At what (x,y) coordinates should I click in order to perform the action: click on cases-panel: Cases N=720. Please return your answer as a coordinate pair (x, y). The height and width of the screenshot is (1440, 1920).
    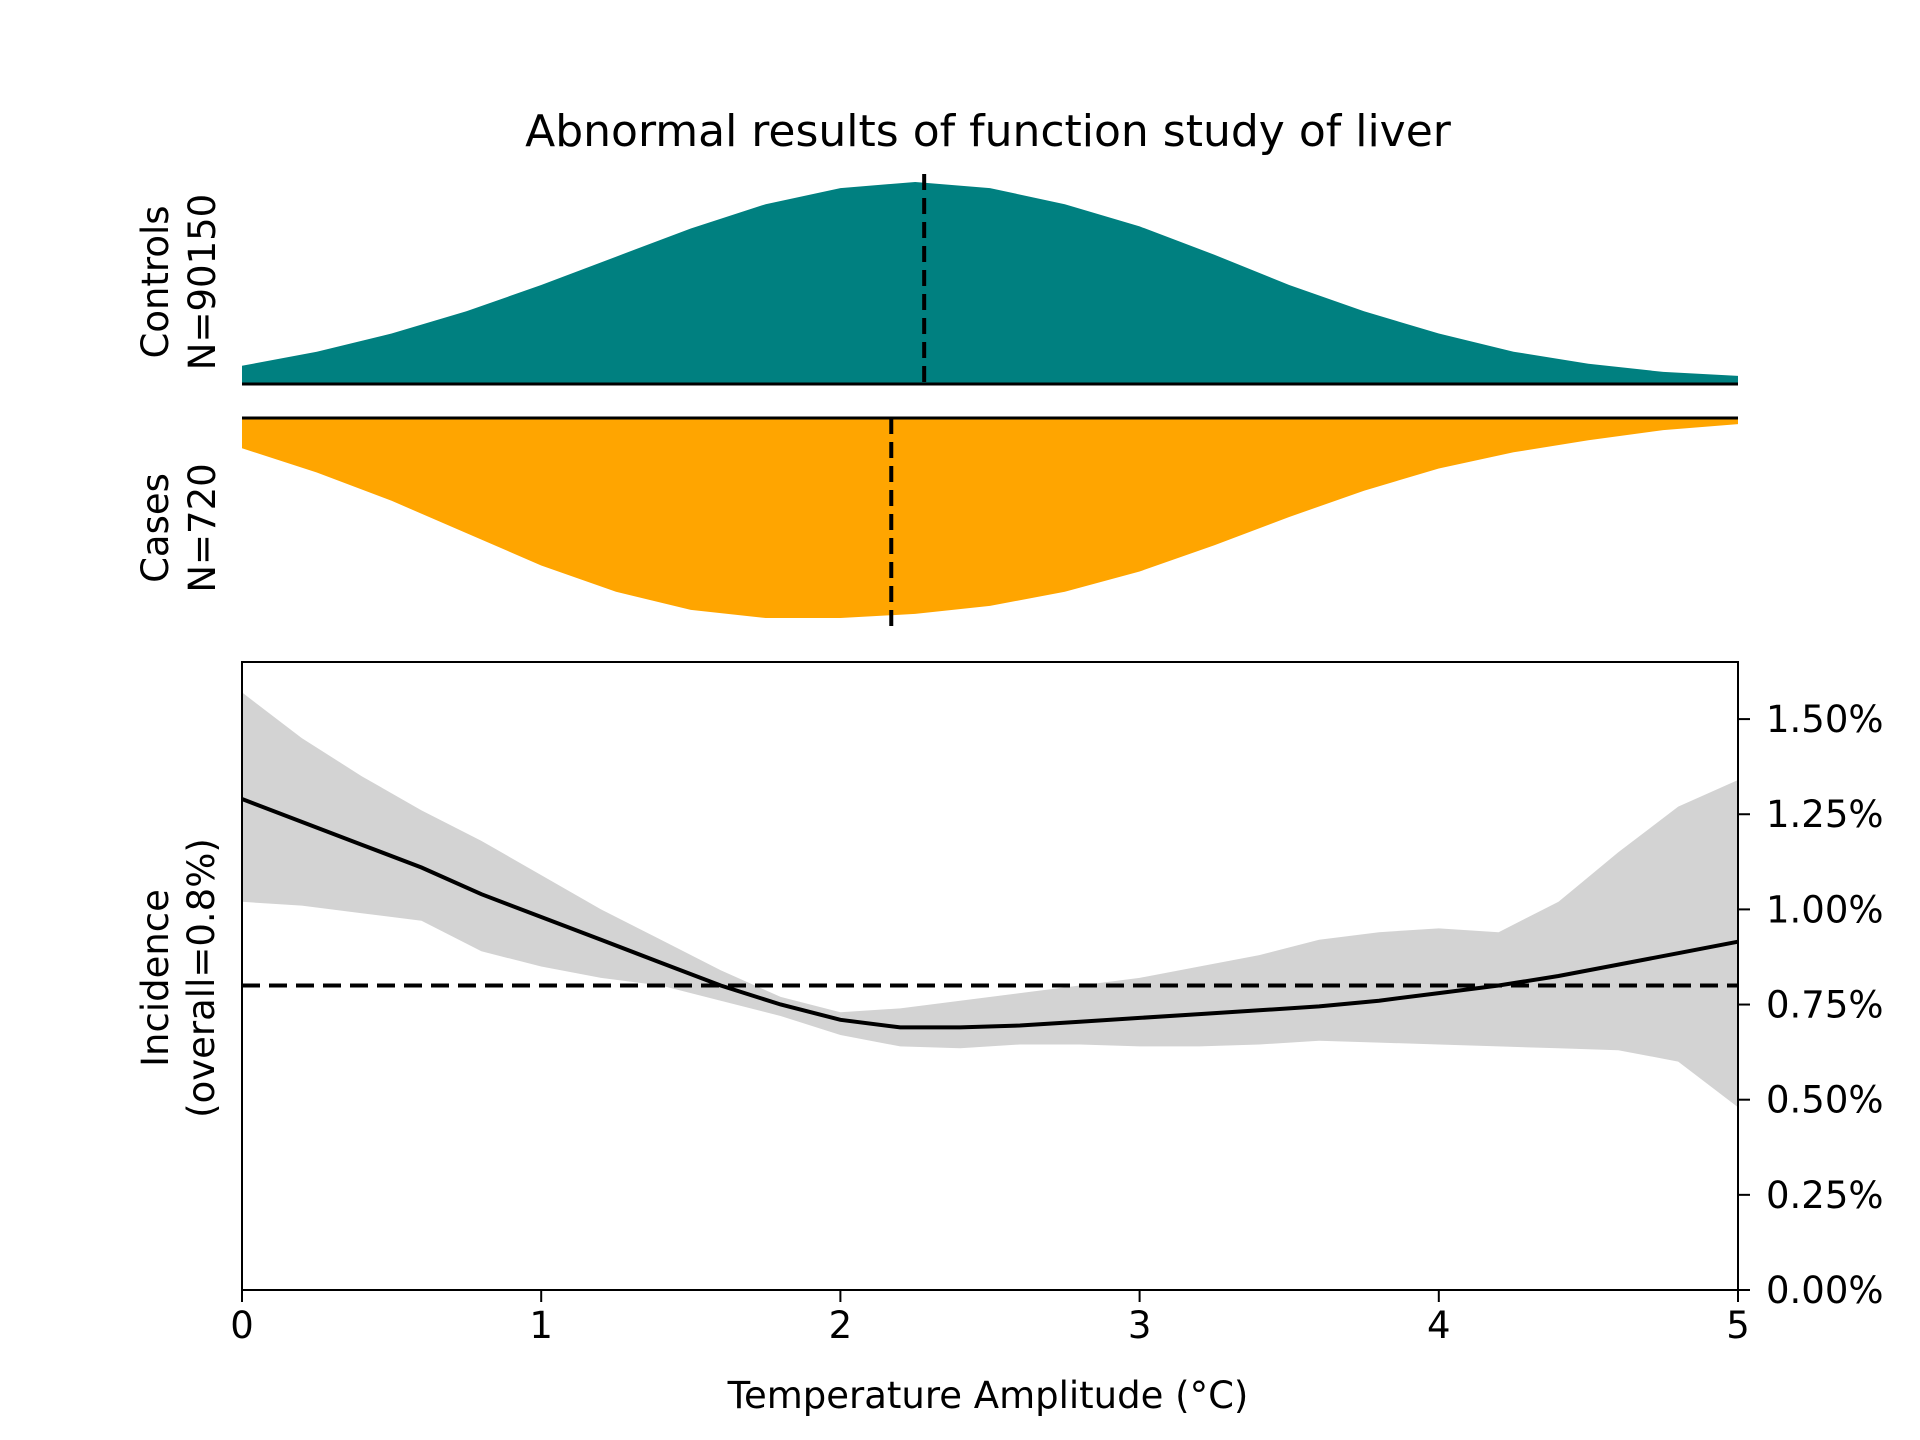
    Looking at the image, I should click on (936, 521).